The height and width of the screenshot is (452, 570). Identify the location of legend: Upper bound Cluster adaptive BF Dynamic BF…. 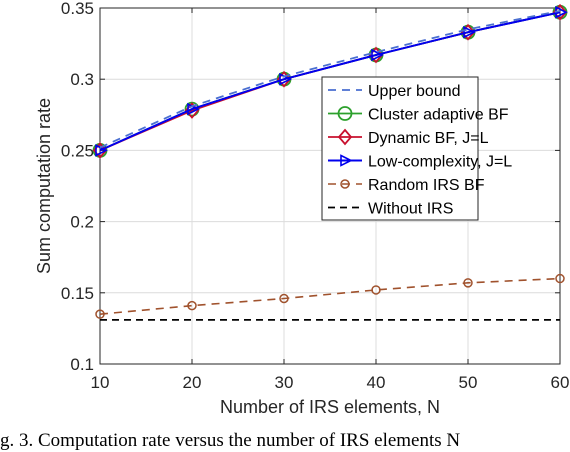
(416, 148).